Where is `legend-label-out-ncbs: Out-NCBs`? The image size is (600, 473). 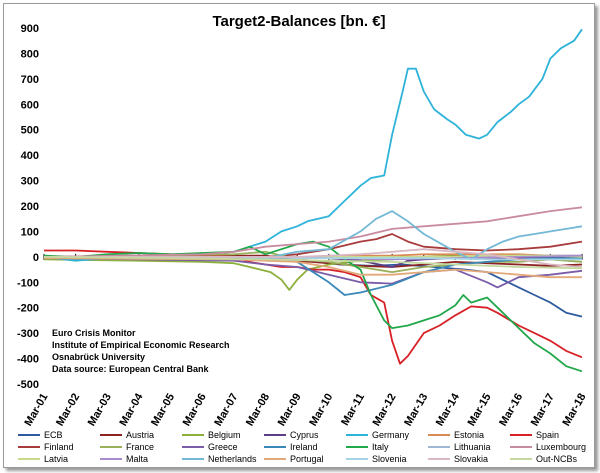 legend-label-out-ncbs: Out-NCBs is located at coordinates (557, 459).